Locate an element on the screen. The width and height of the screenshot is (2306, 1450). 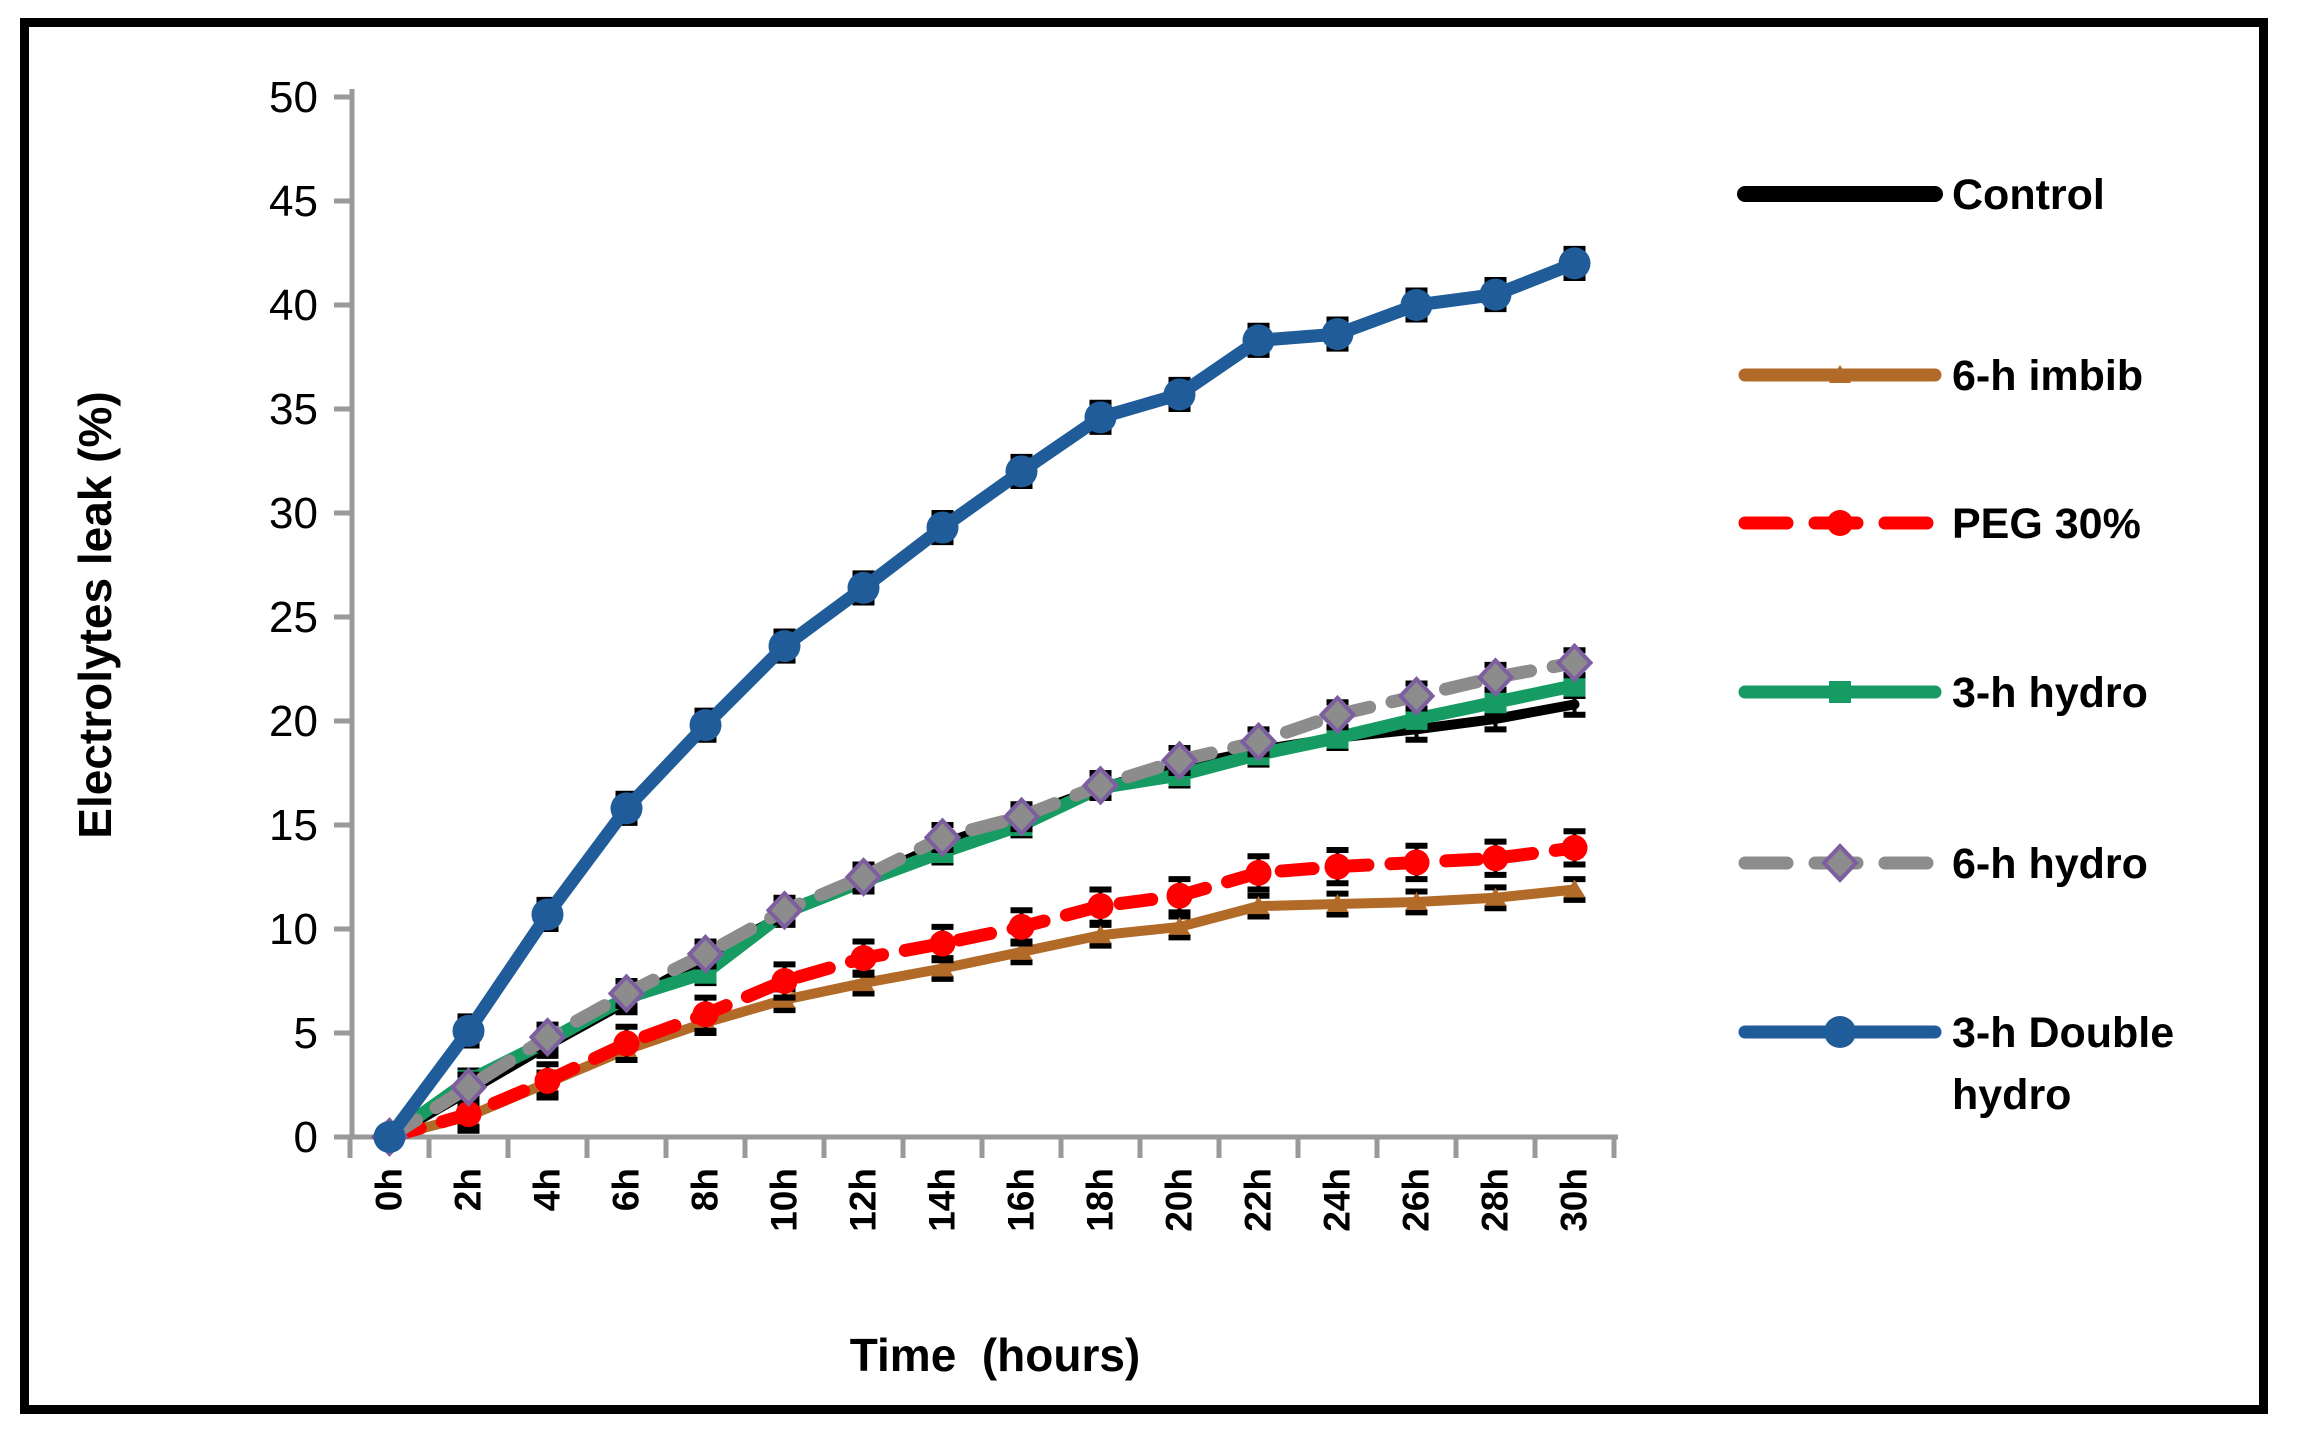
x-tick-label: 0h is located at coordinates (389, 1189).